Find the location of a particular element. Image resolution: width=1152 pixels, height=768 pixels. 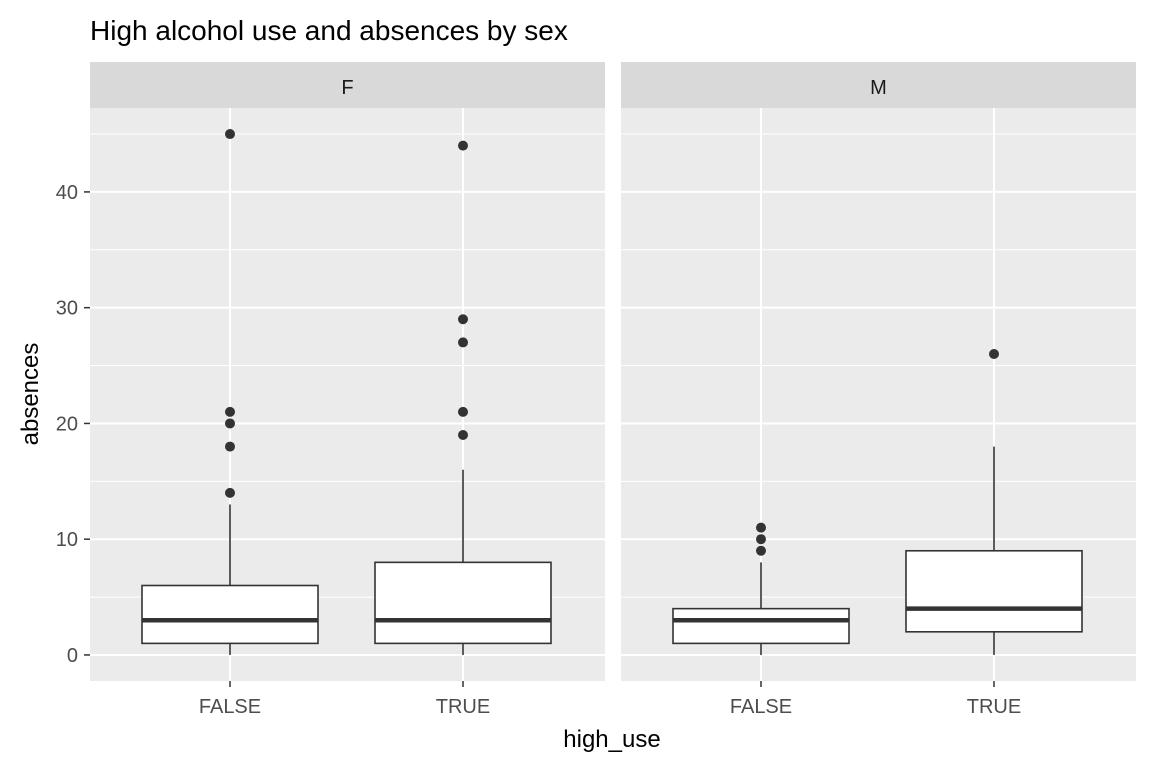

chart-title: High alcohol use and absences by sex is located at coordinates (329, 30).